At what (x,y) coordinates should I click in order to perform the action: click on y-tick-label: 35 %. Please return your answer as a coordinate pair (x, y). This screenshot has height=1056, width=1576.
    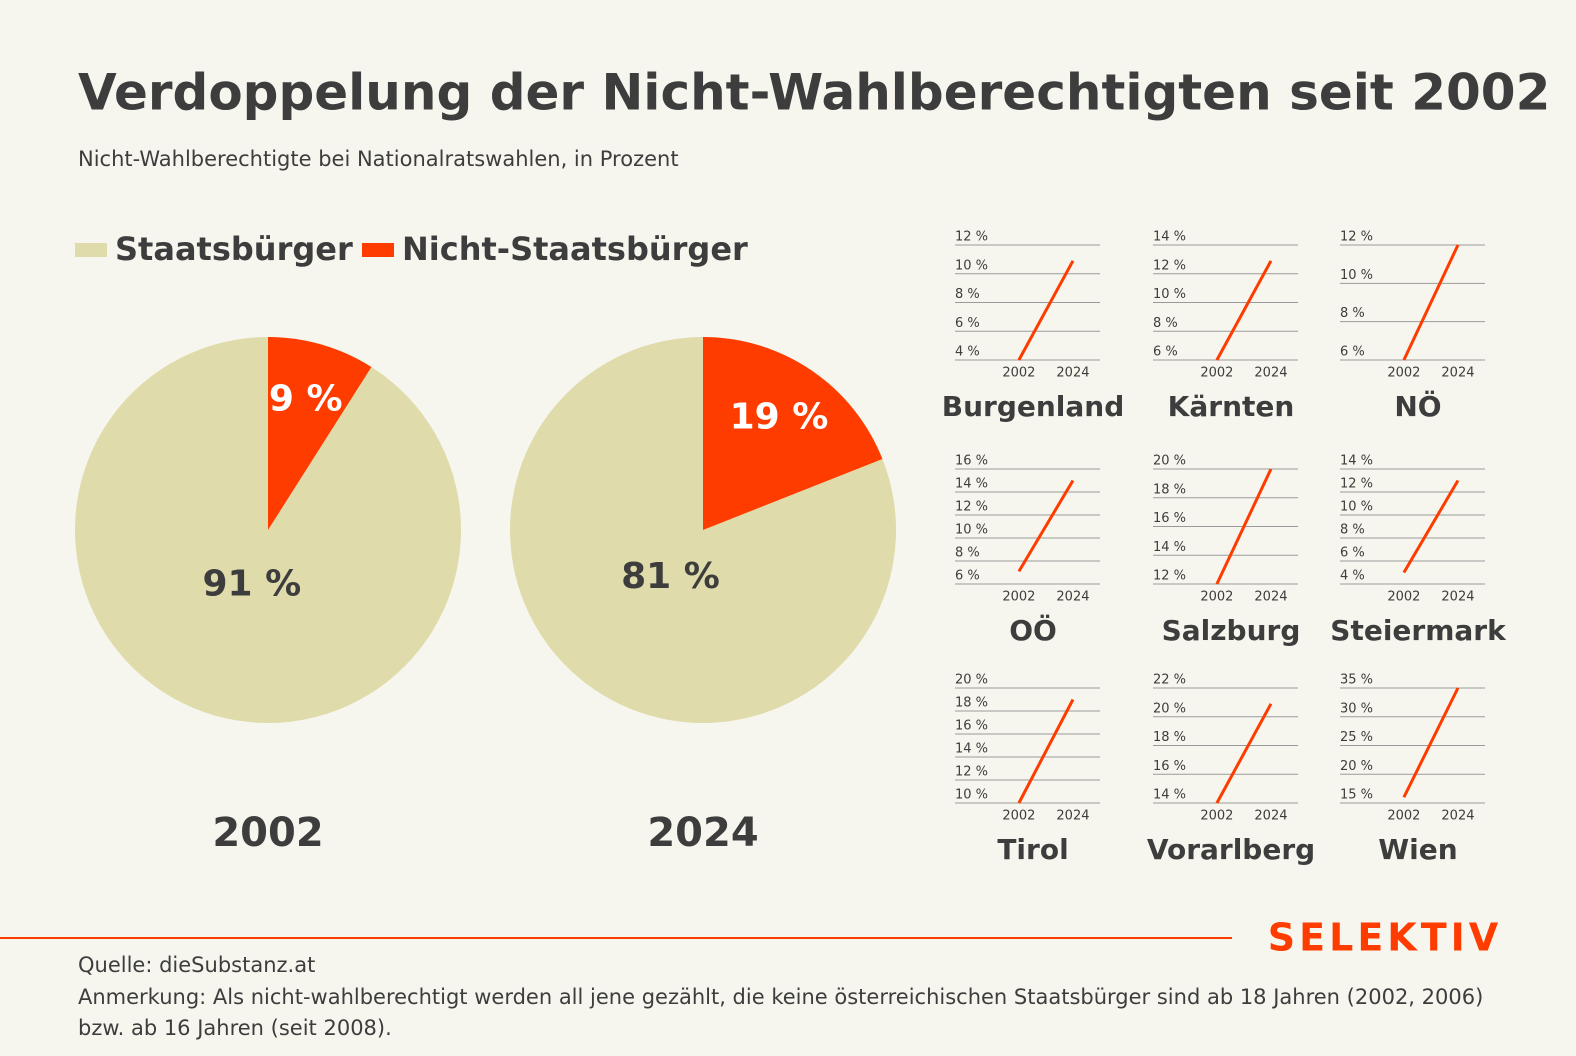
    Looking at the image, I should click on (1356, 680).